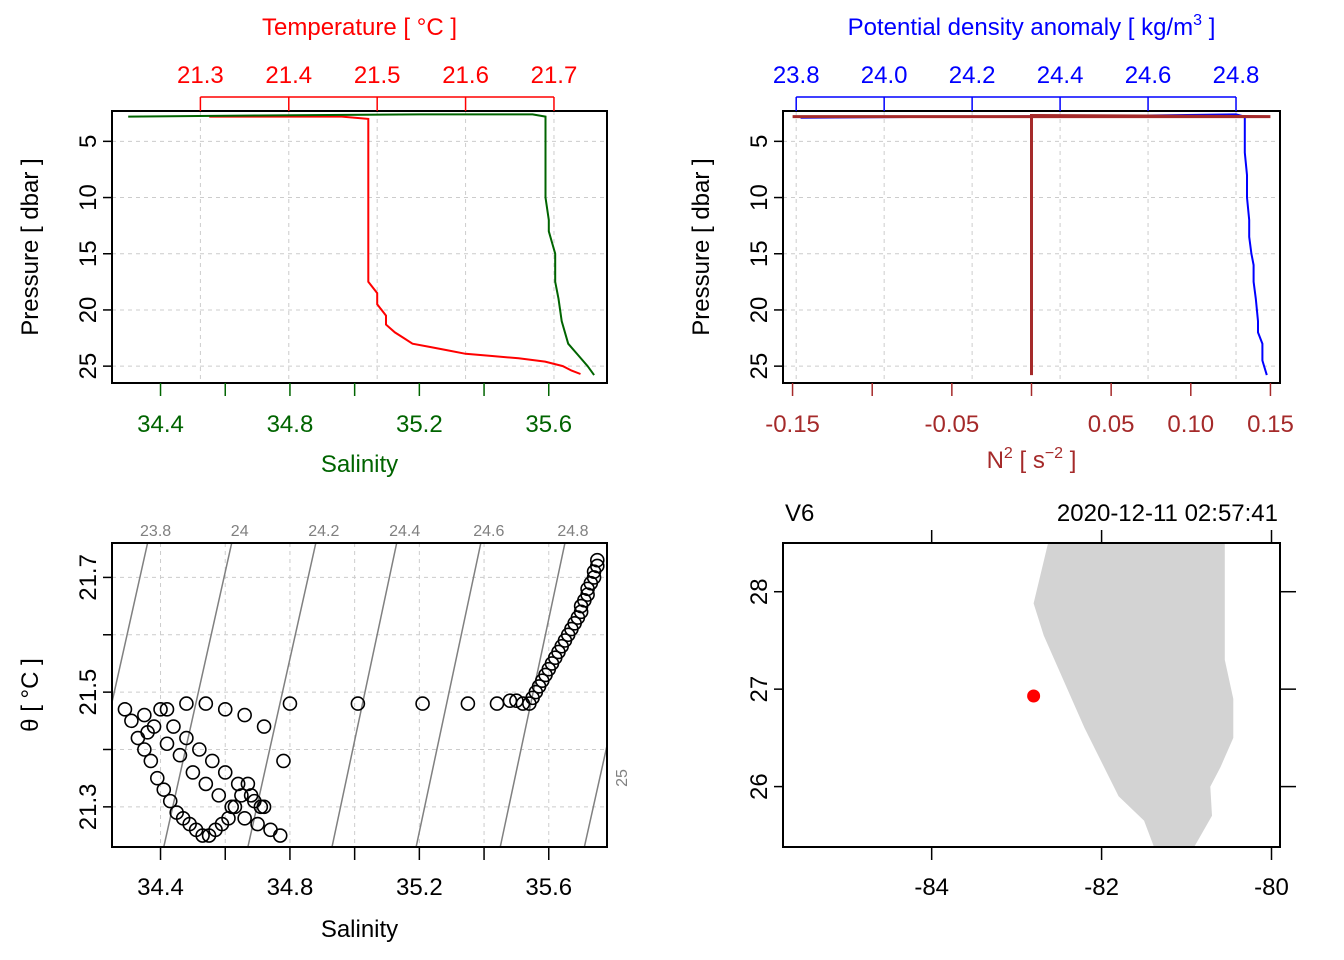 The height and width of the screenshot is (960, 1344). Describe the element at coordinates (1133, 695) in the screenshot. I see `land-polygon` at that location.